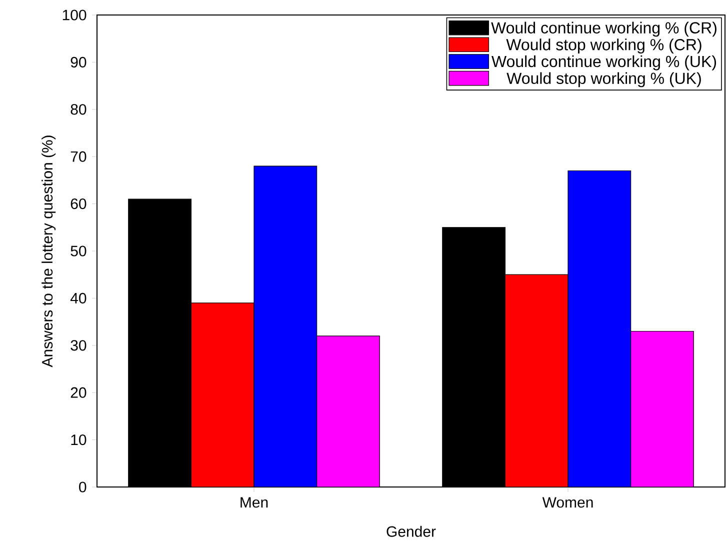 Image resolution: width=727 pixels, height=560 pixels. What do you see at coordinates (74, 15) in the screenshot?
I see `y-tick-label: 100` at bounding box center [74, 15].